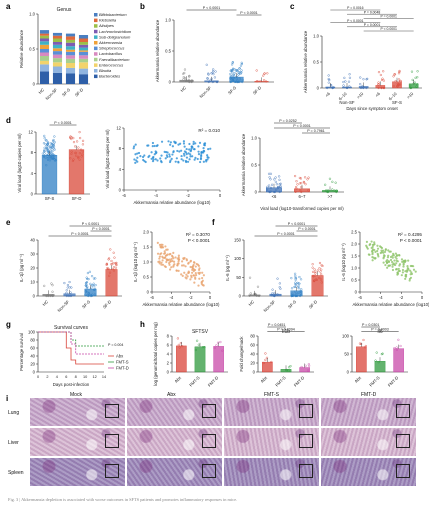 The width and height of the screenshot is (429, 509). What do you see at coordinates (199, 240) in the screenshot?
I see `stat-label: P < 0.0001` at bounding box center [199, 240].